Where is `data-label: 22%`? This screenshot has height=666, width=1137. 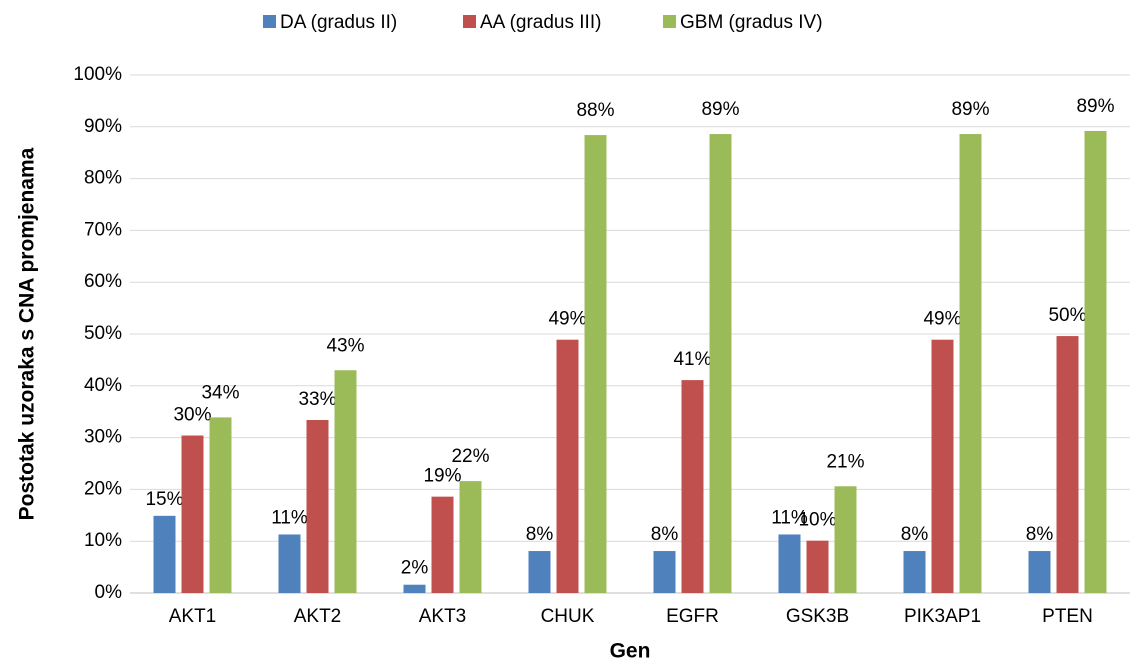
data-label: 22% is located at coordinates (470, 456).